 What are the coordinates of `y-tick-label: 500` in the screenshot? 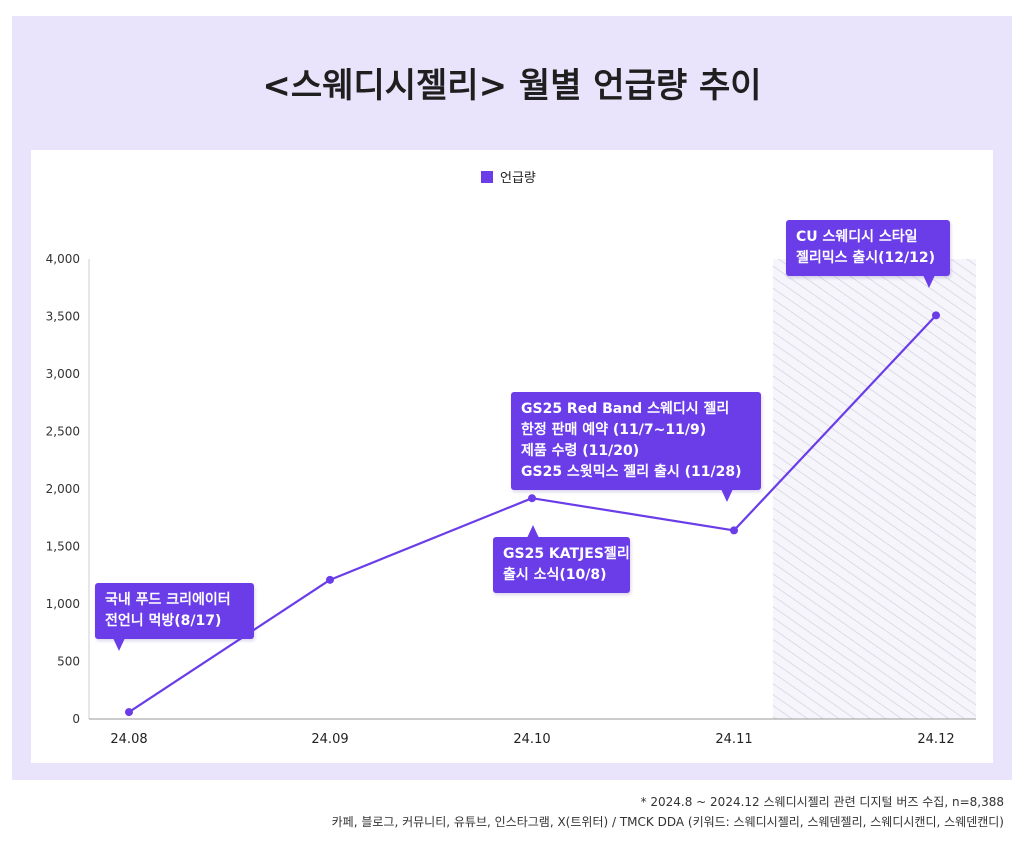 It's located at (68, 662).